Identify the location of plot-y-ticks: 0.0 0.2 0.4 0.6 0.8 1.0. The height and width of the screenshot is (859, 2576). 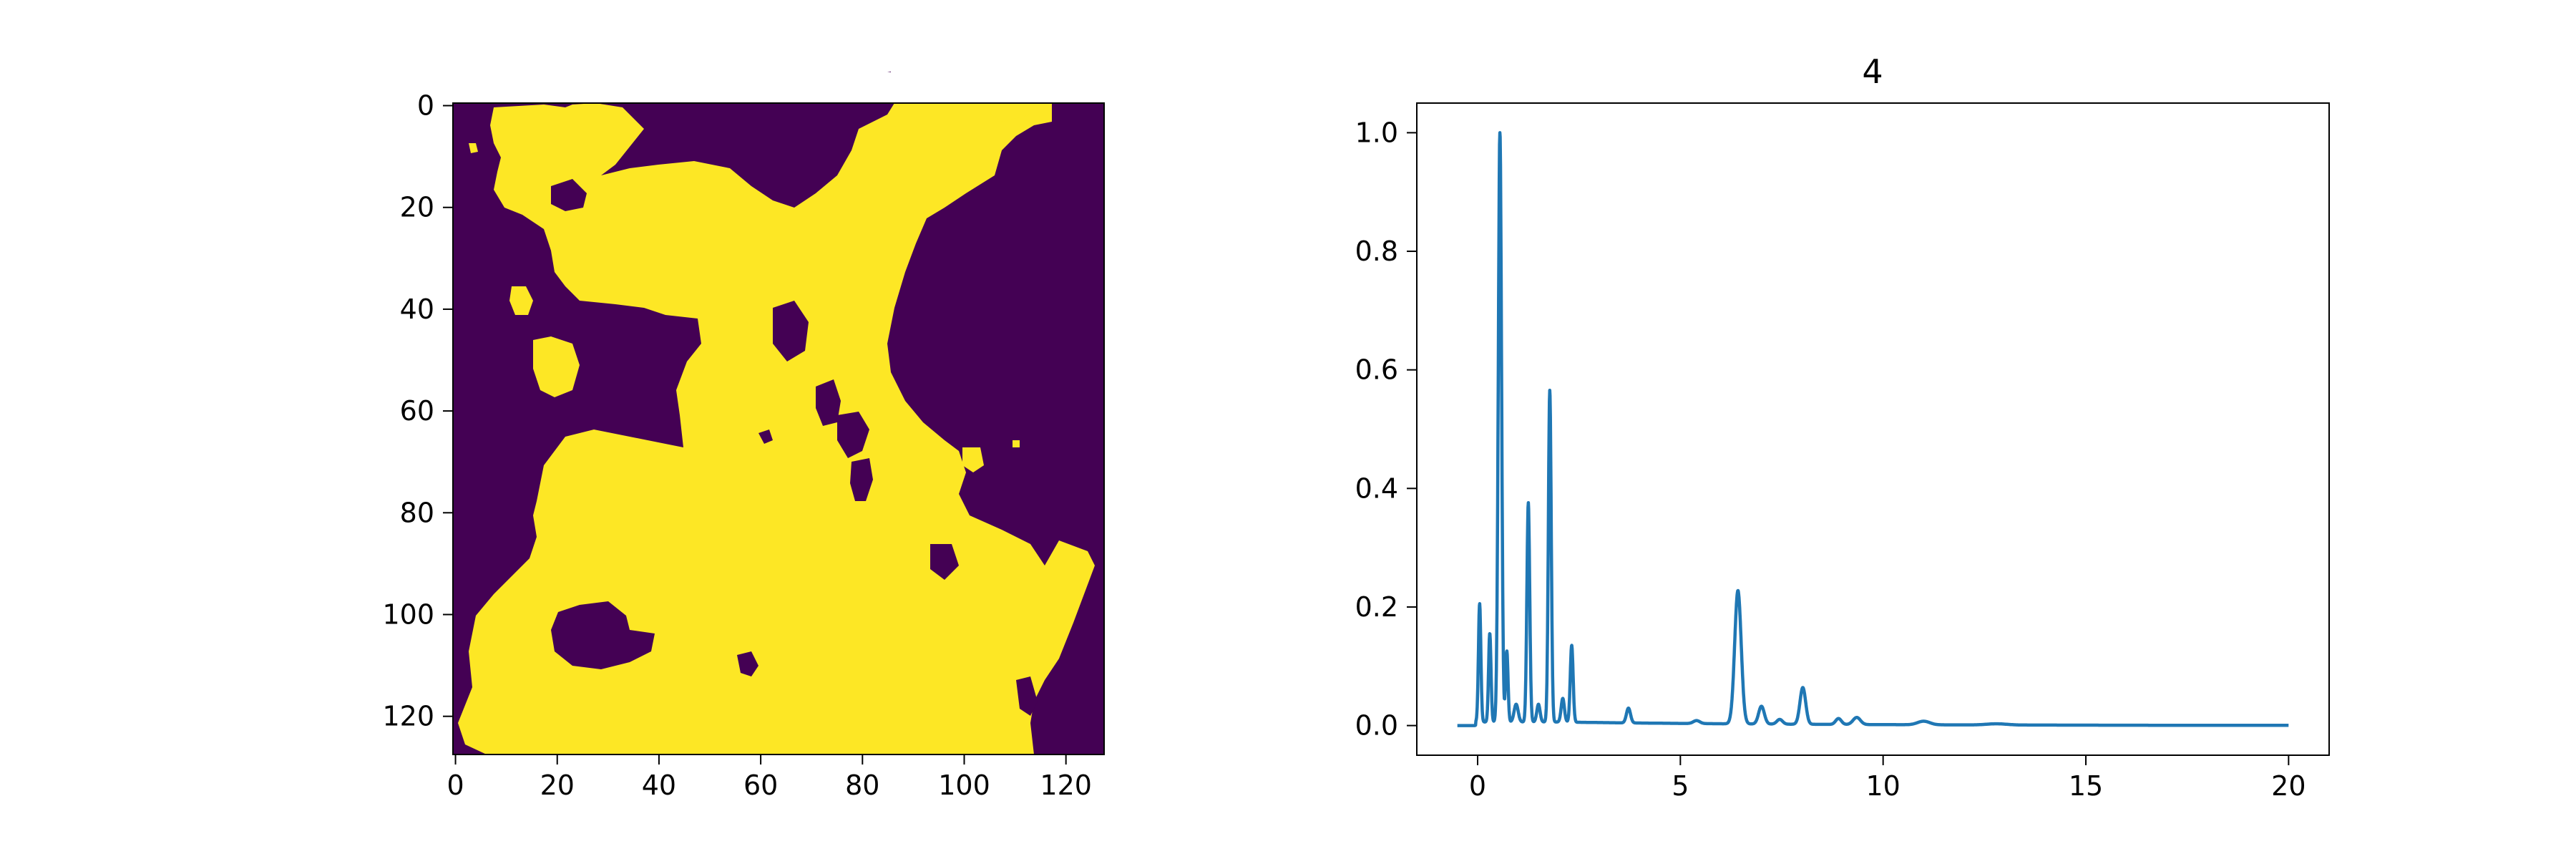
(1386, 429).